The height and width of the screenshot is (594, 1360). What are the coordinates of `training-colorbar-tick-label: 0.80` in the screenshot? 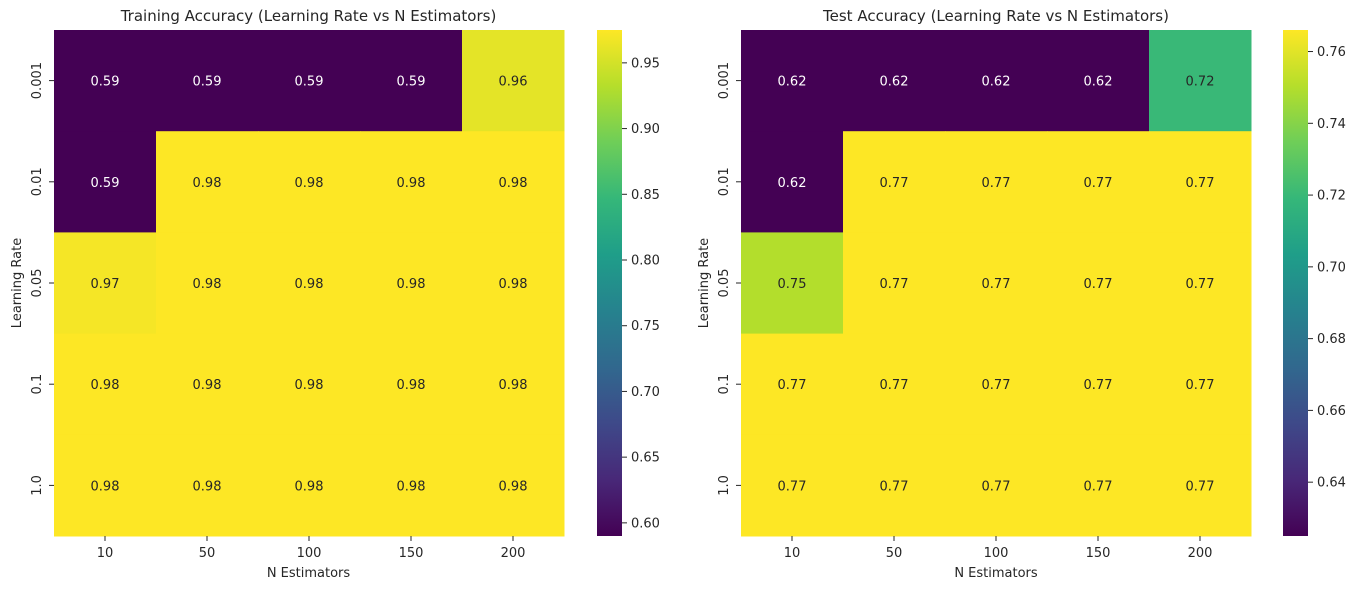 It's located at (645, 261).